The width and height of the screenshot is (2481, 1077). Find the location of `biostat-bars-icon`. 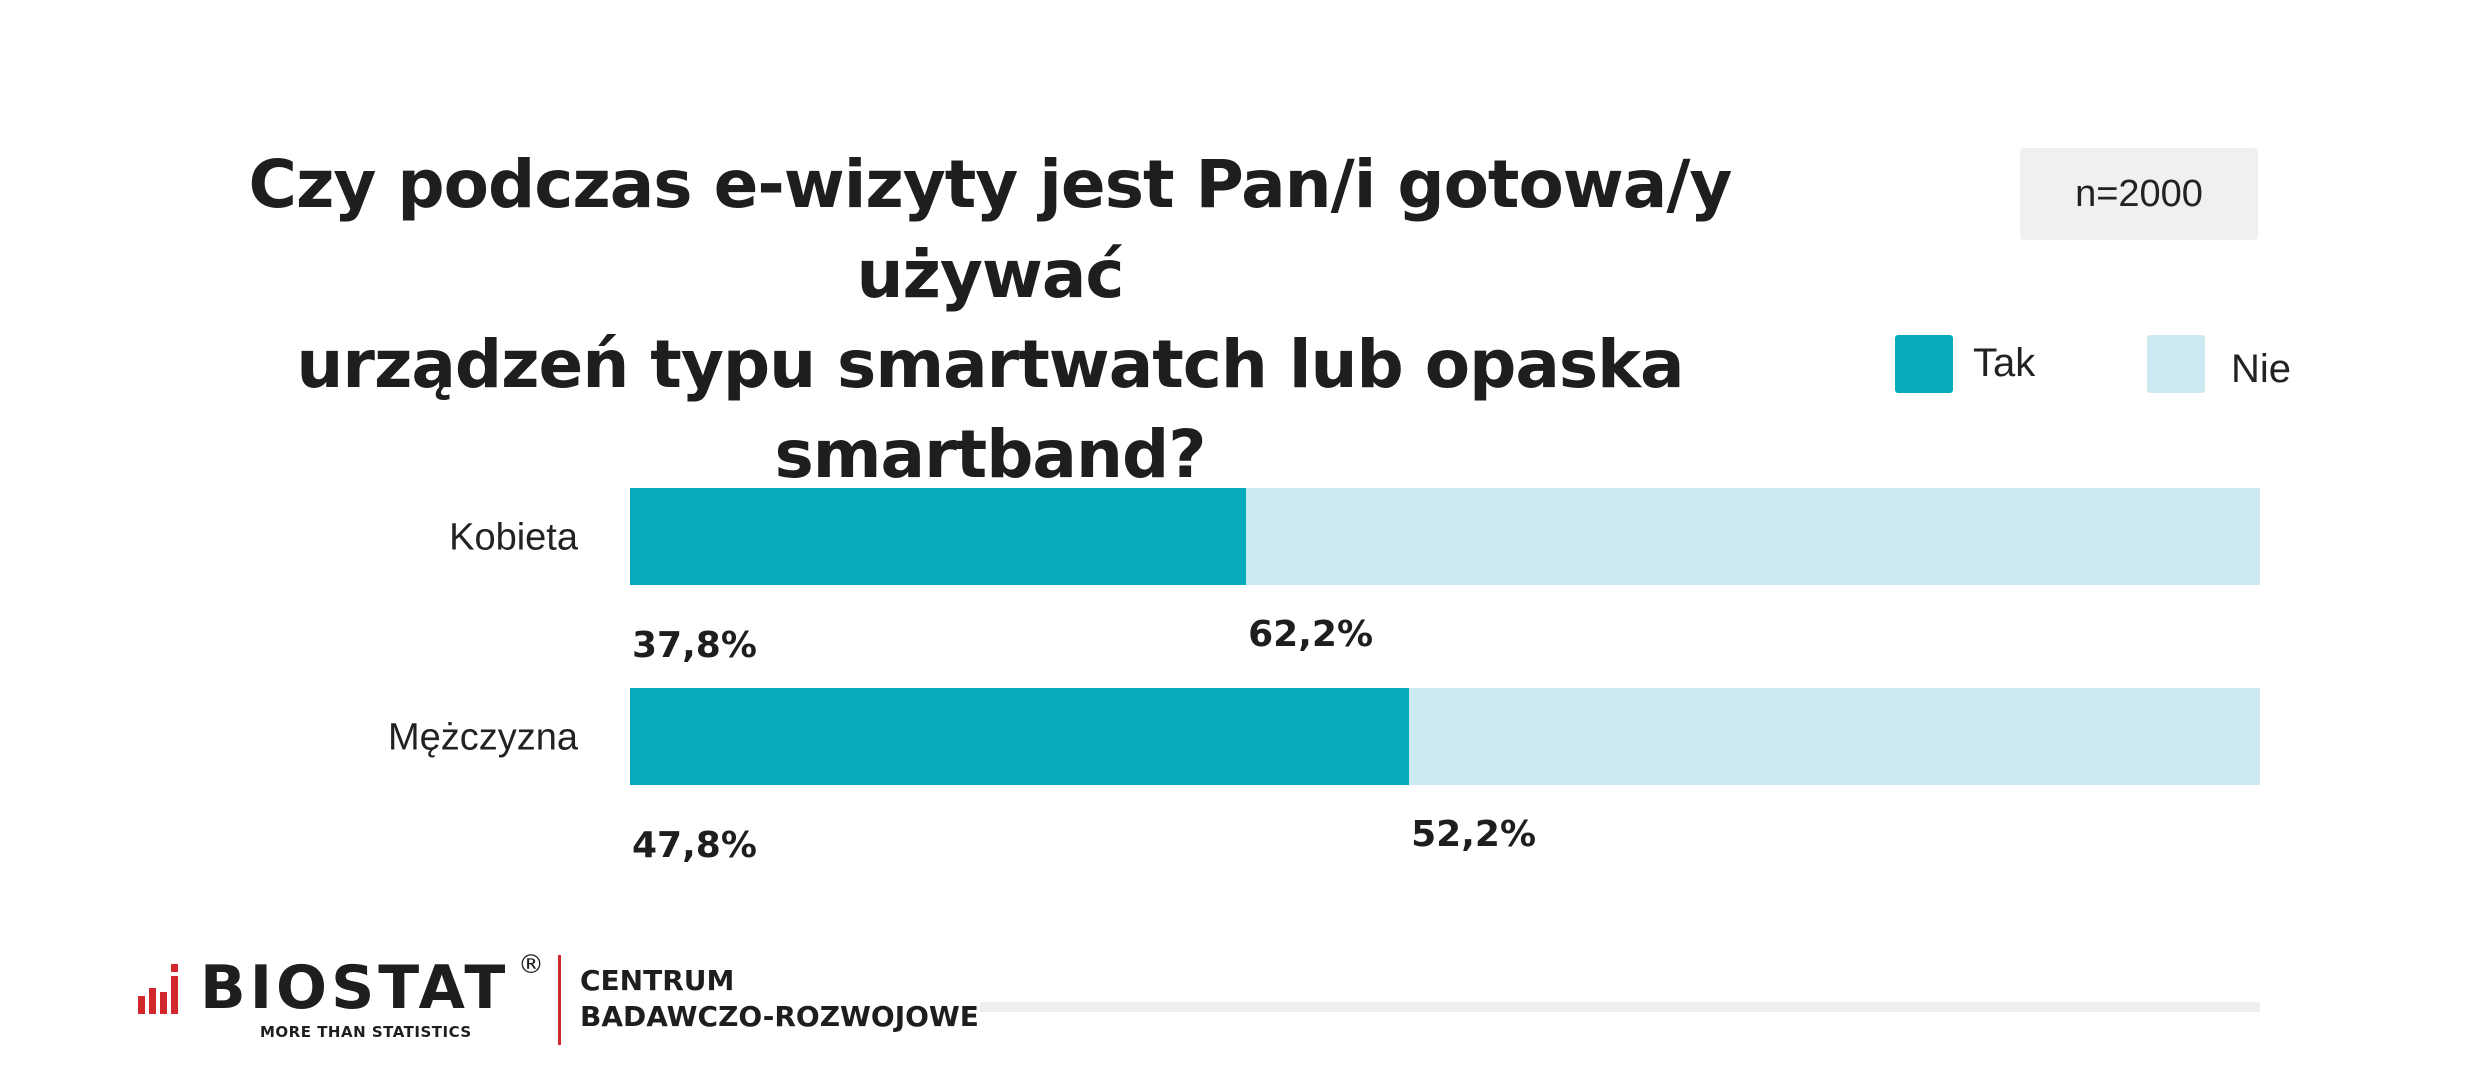

biostat-bars-icon is located at coordinates (158, 989).